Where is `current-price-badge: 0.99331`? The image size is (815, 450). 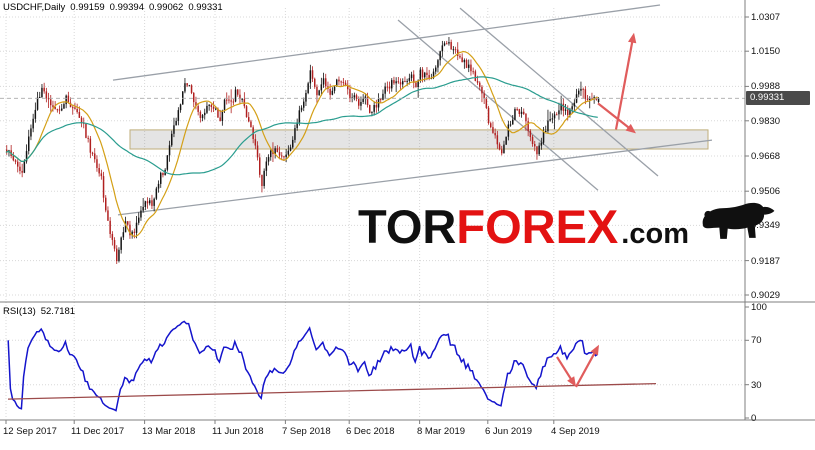 current-price-badge: 0.99331 is located at coordinates (778, 98).